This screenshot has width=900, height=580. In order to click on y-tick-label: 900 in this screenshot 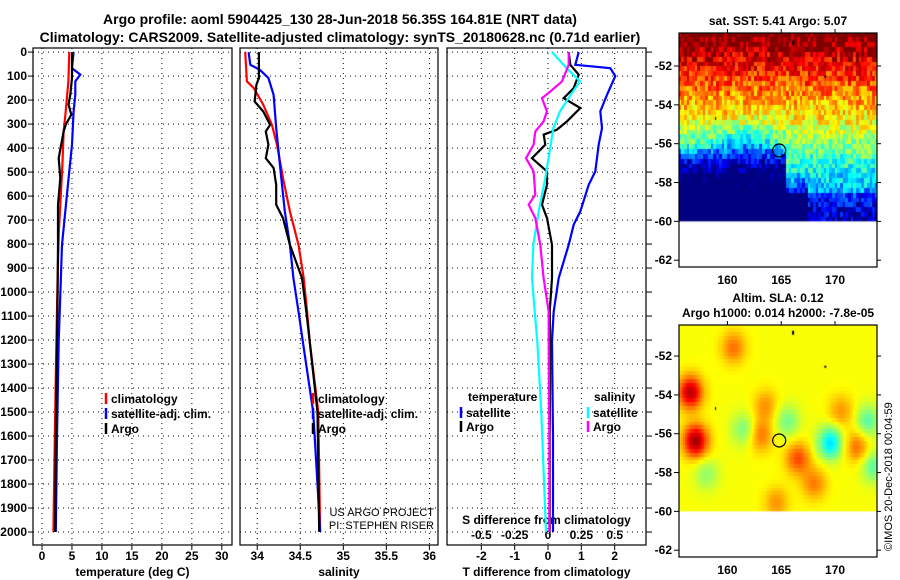, I will do `click(17, 268)`.